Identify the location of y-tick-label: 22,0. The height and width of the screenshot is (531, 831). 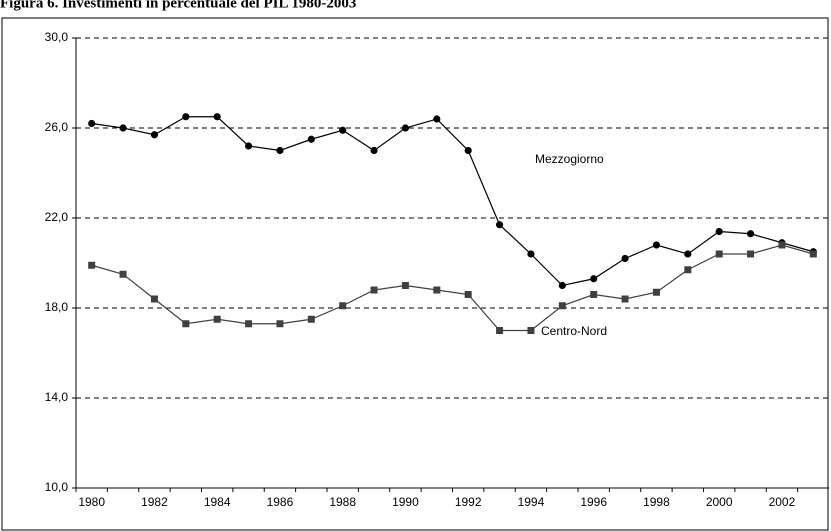
(57, 217).